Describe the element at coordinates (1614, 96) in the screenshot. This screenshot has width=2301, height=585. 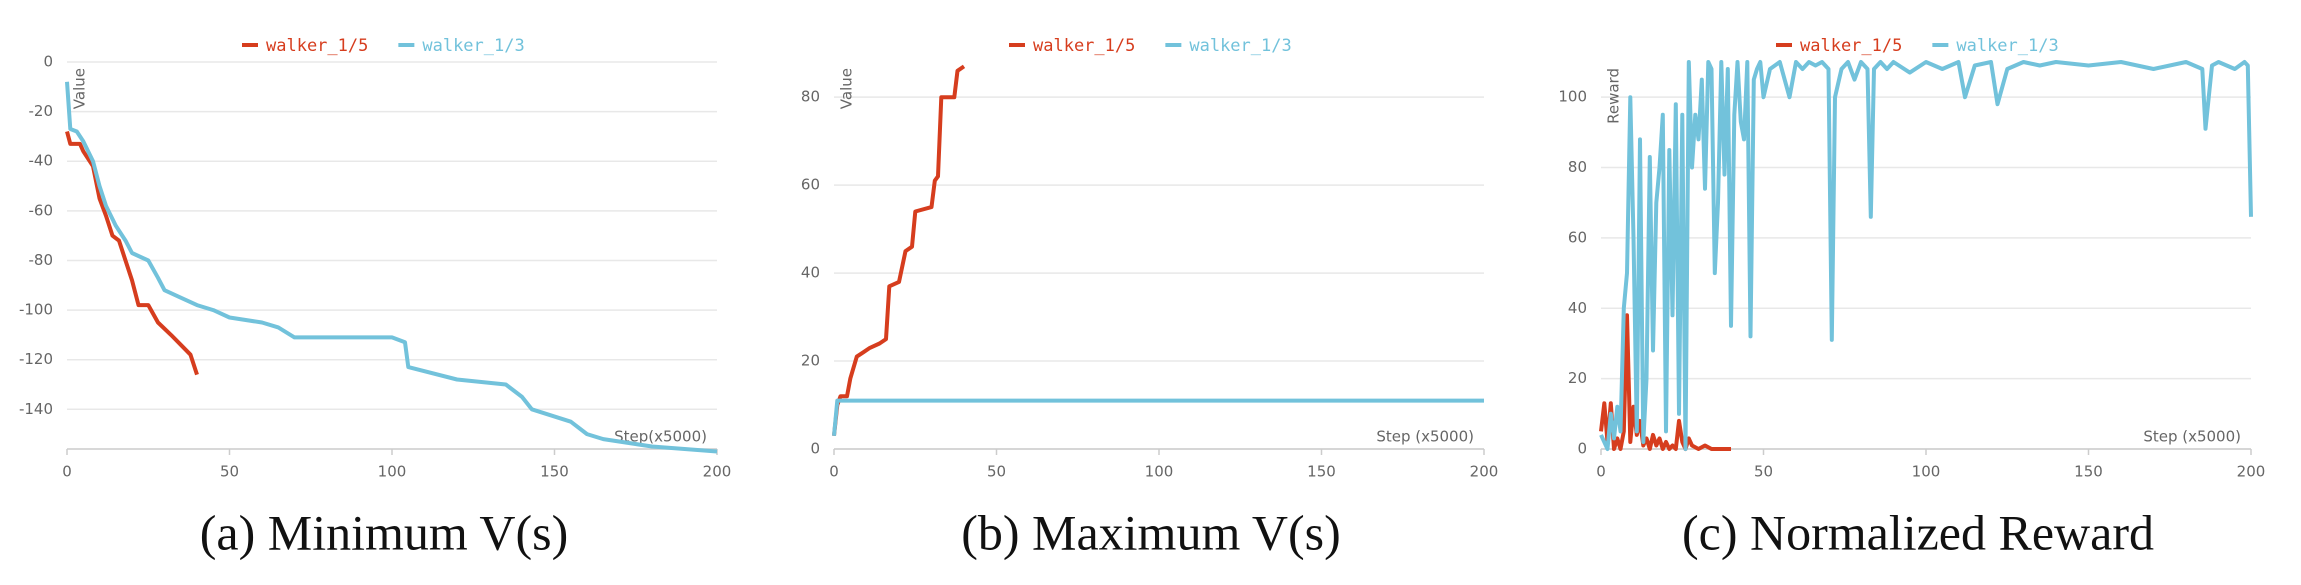
I see `y-axis-label: Reward` at that location.